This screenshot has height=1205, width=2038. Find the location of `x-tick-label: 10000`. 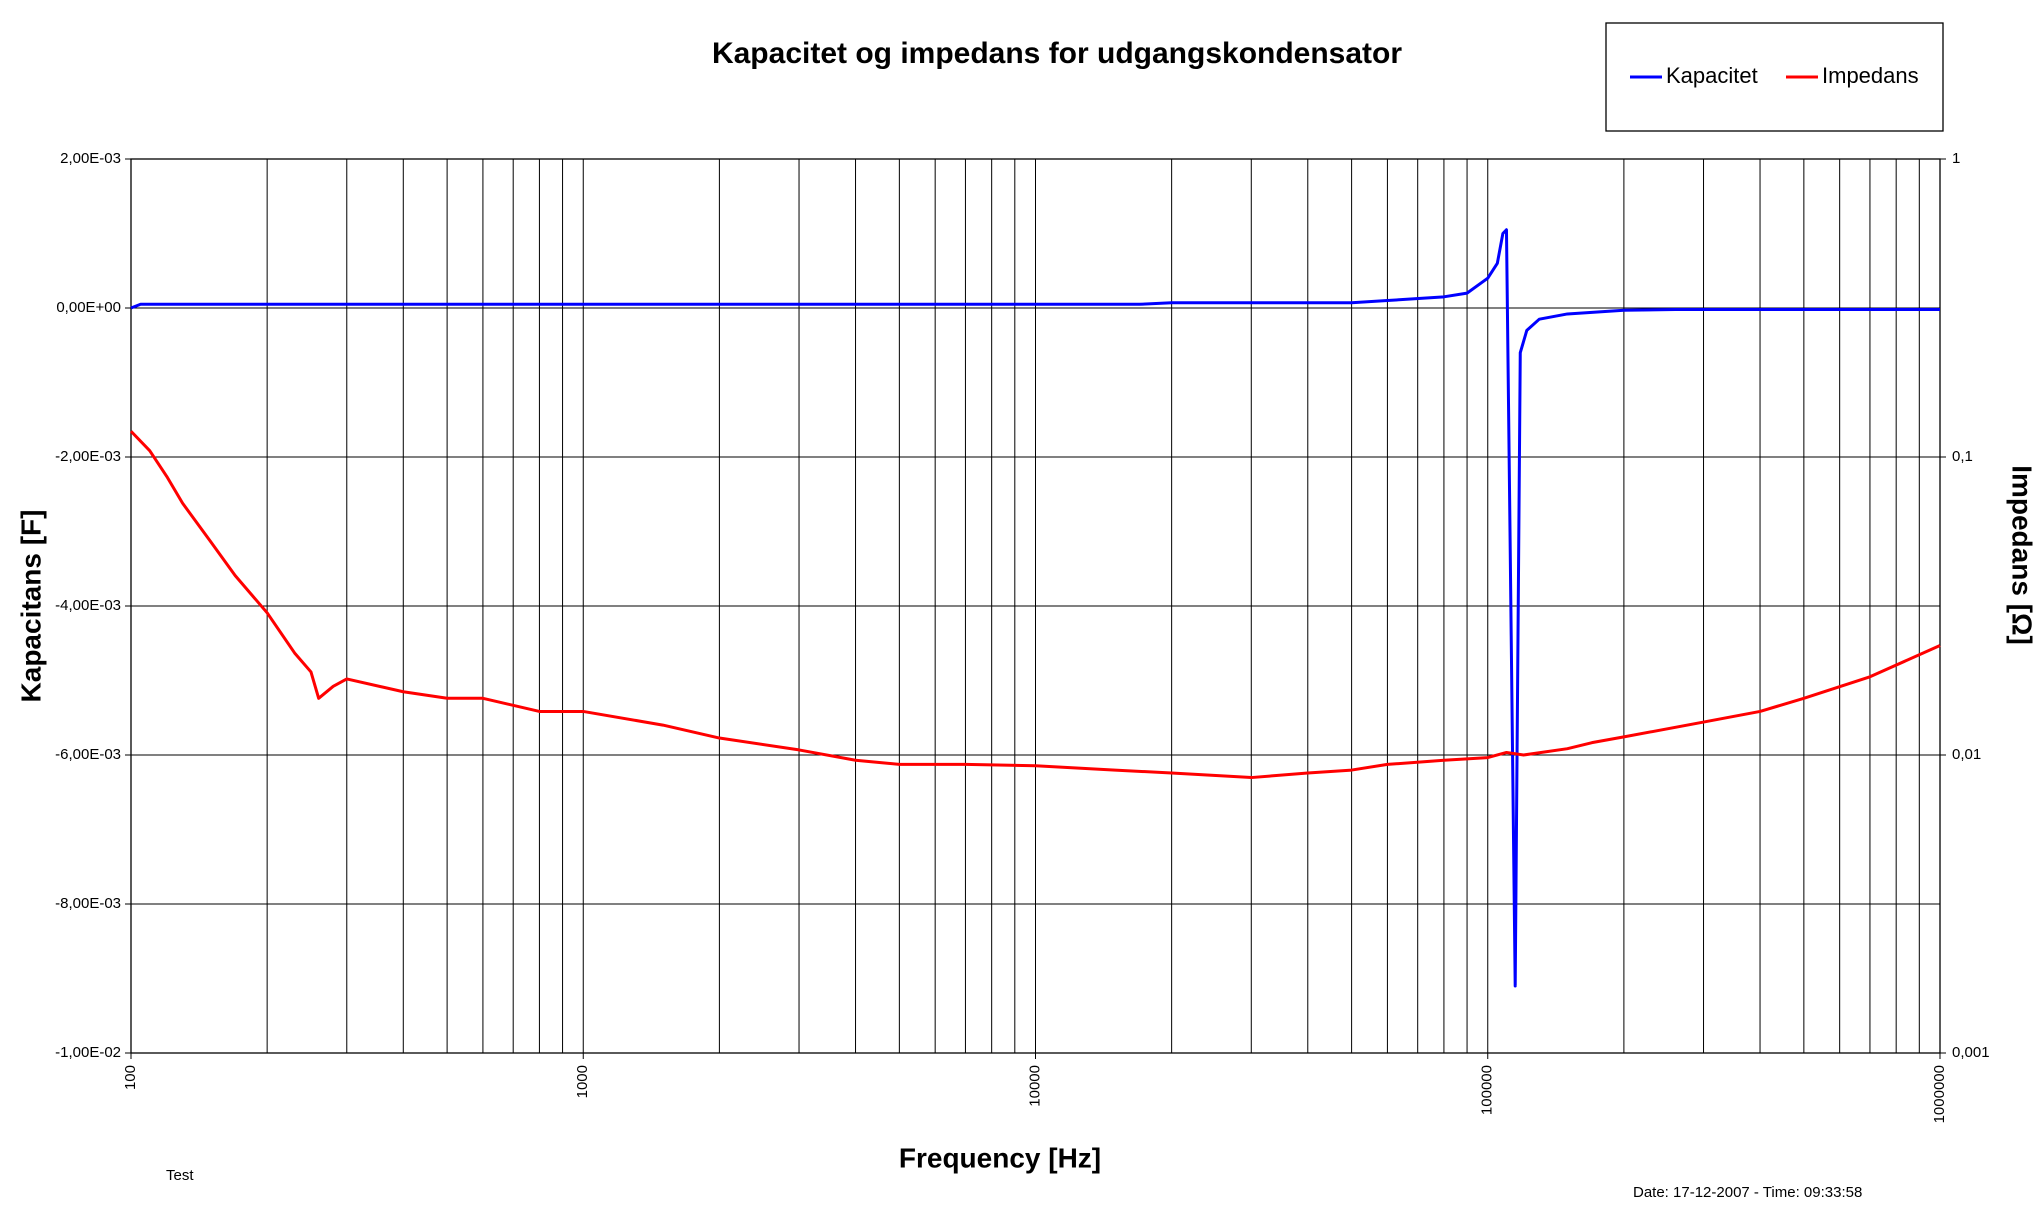

x-tick-label: 10000 is located at coordinates (1034, 1086).